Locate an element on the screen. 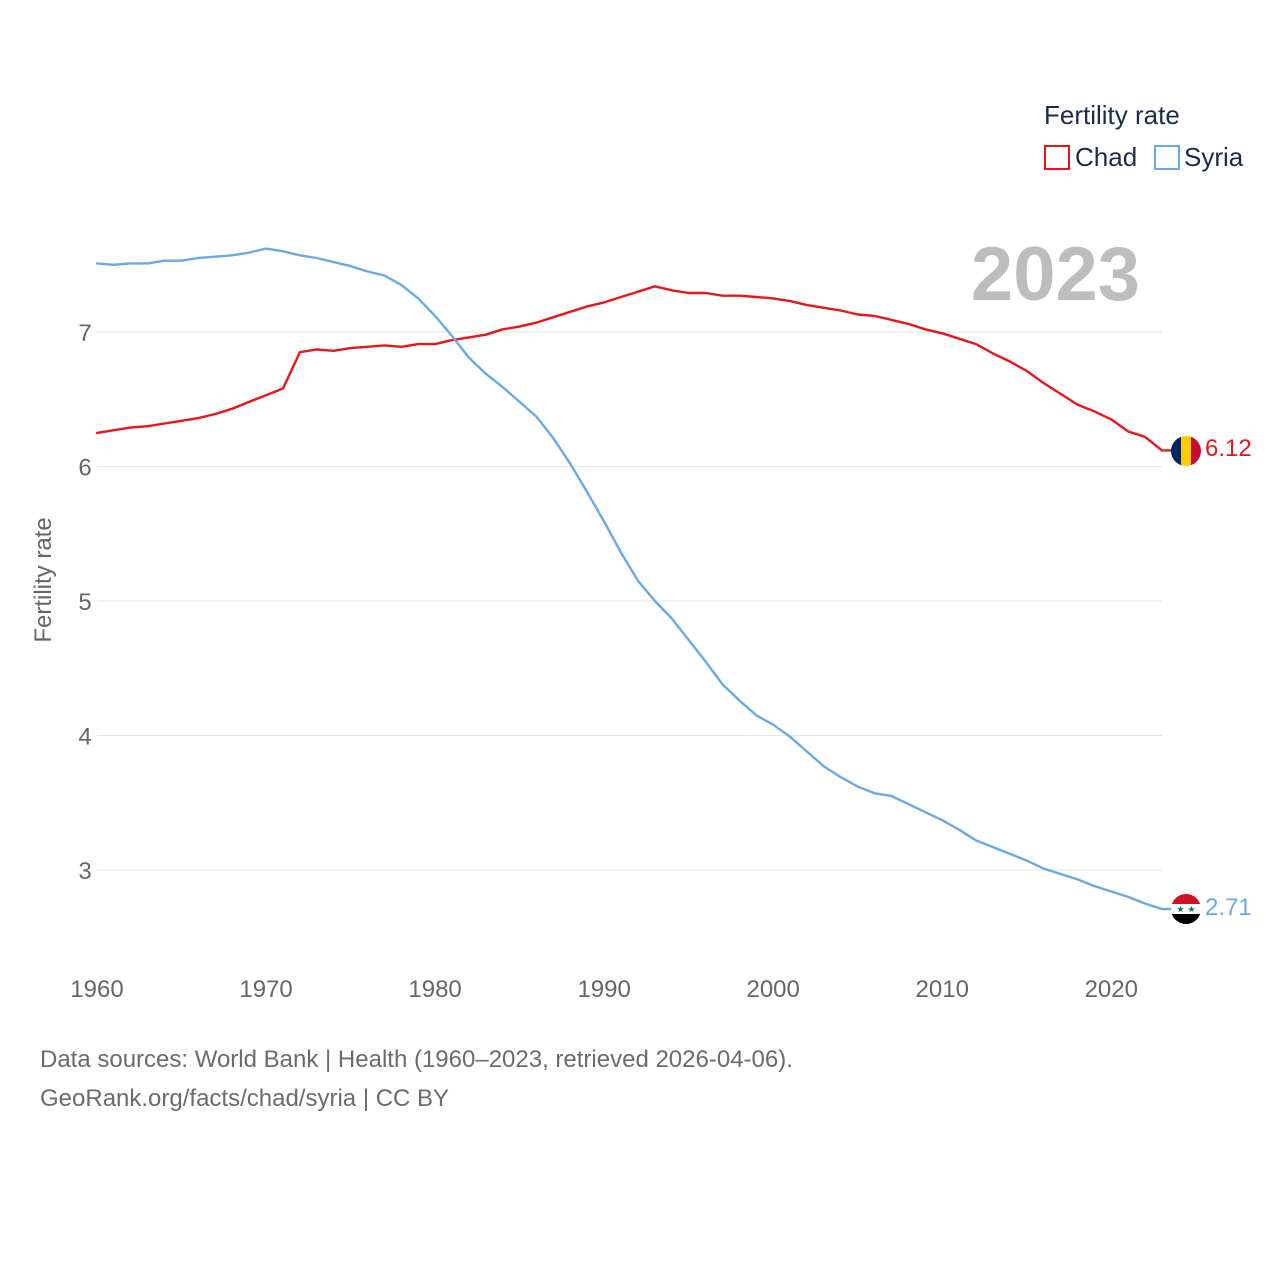 The height and width of the screenshot is (1280, 1280). legend-swatch-syria is located at coordinates (1167, 157).